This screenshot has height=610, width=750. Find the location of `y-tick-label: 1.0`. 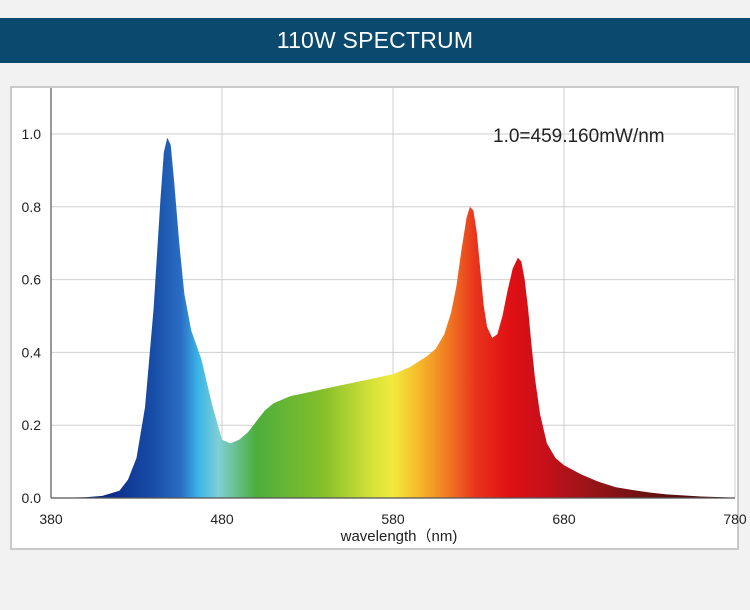

y-tick-label: 1.0 is located at coordinates (32, 134).